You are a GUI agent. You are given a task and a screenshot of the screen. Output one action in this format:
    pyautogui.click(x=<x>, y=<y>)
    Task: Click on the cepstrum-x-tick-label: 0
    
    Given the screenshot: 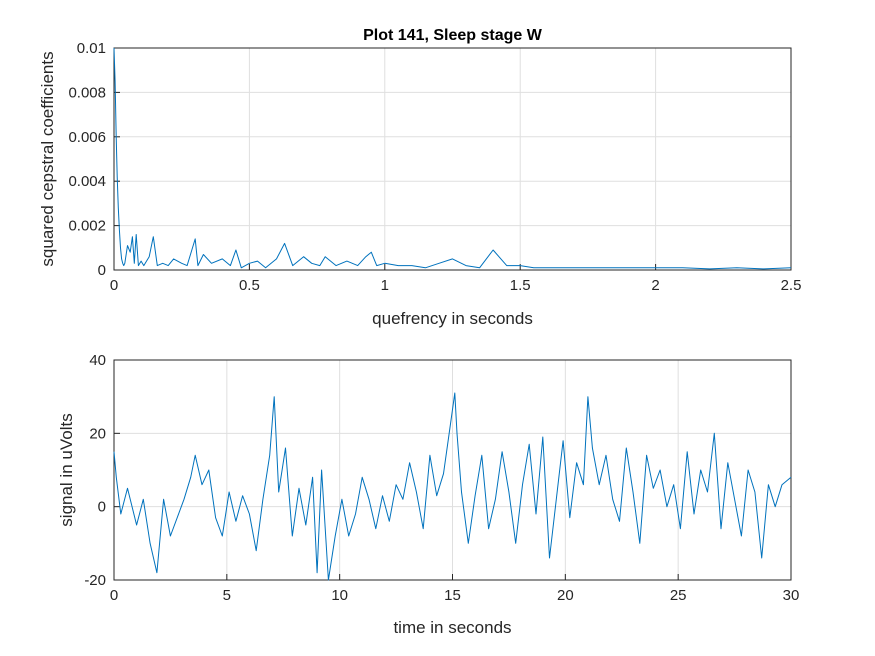 What is the action you would take?
    pyautogui.click(x=114, y=285)
    